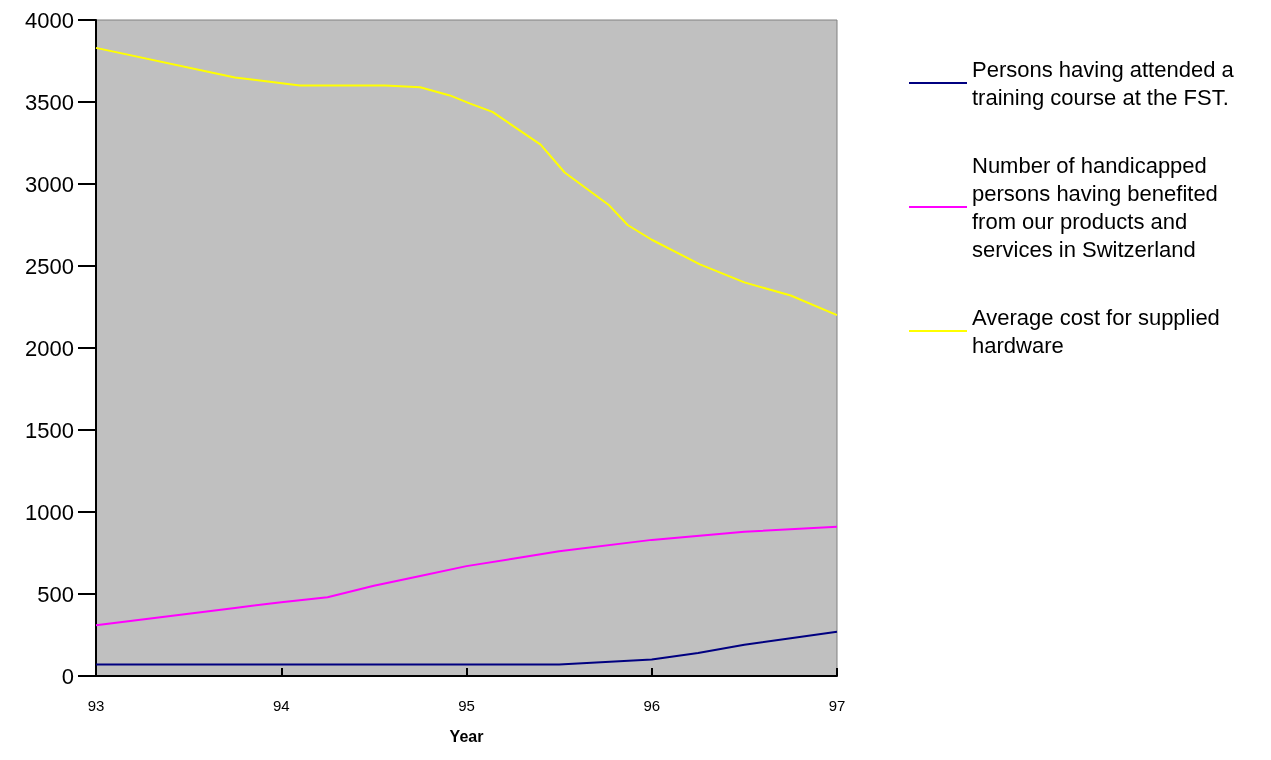 This screenshot has width=1271, height=760. What do you see at coordinates (49, 512) in the screenshot?
I see `y-tick-label: 1000` at bounding box center [49, 512].